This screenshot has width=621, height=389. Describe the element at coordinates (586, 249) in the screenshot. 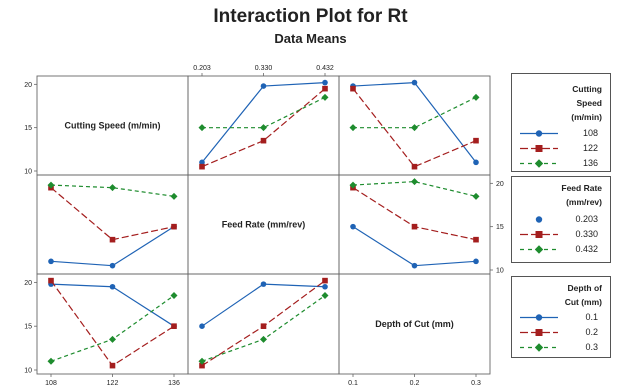

I see `legend-label: 0.432` at that location.